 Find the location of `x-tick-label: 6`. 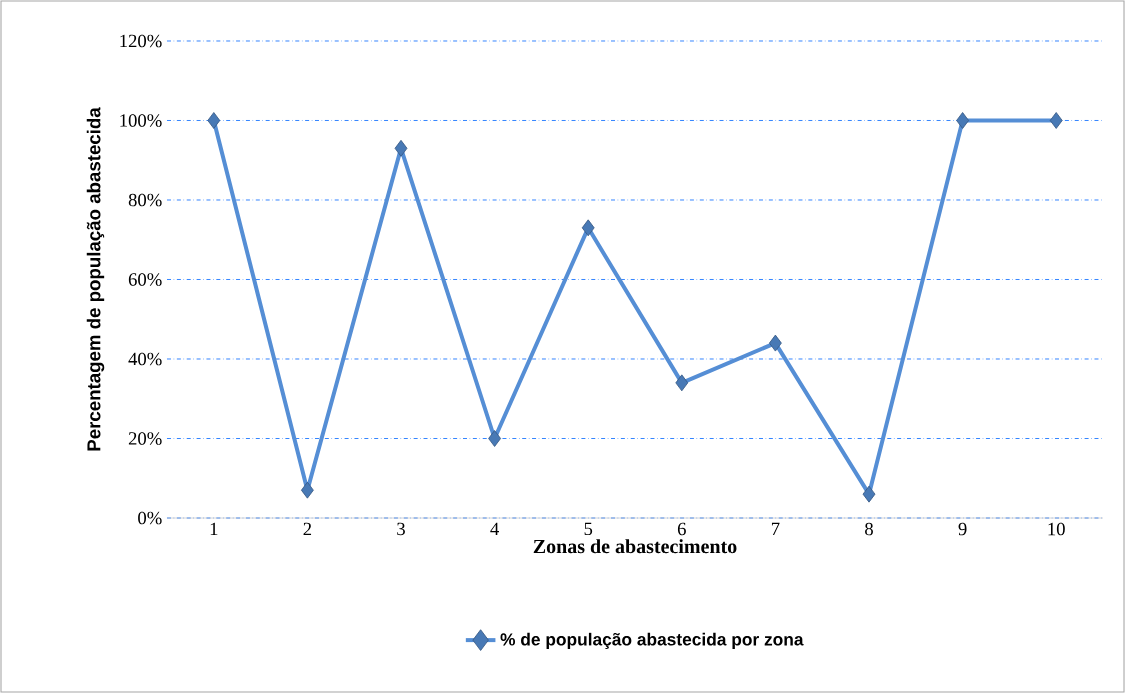

x-tick-label: 6 is located at coordinates (681, 529).